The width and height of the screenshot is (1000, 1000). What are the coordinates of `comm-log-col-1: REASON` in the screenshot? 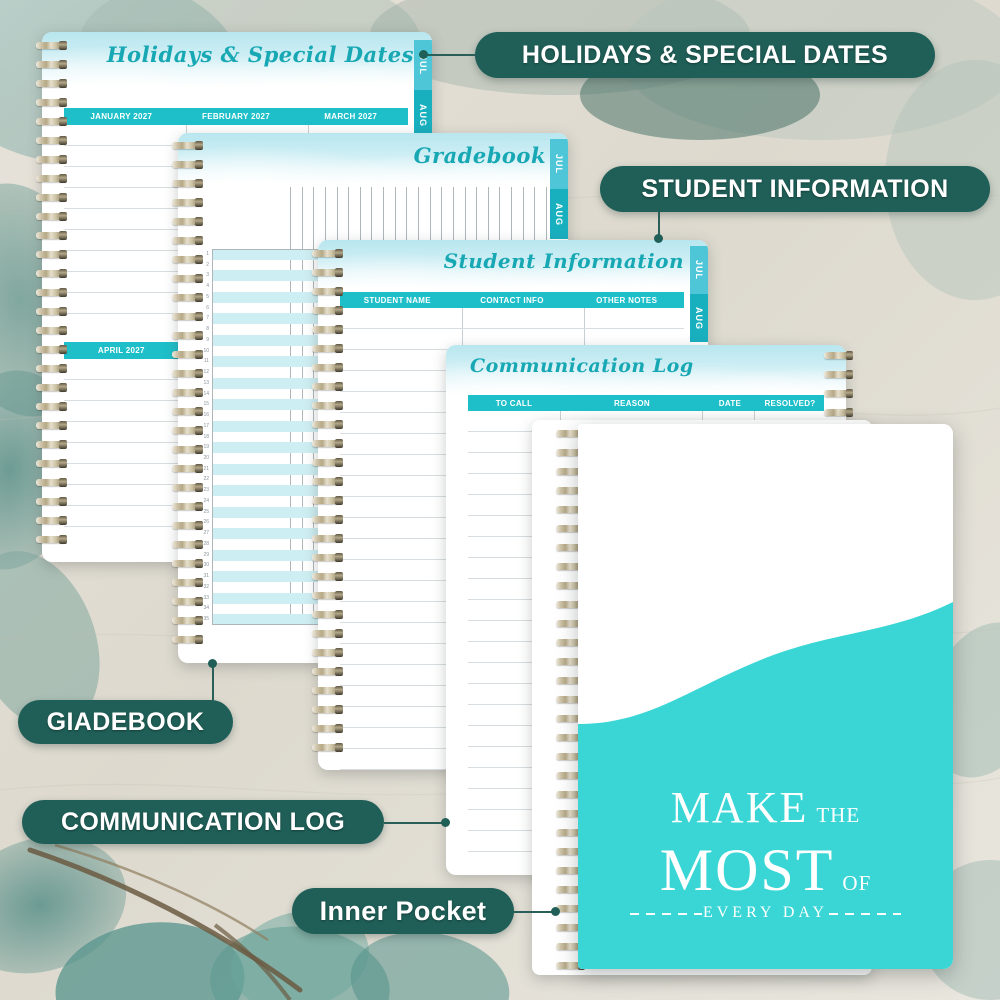 It's located at (632, 403).